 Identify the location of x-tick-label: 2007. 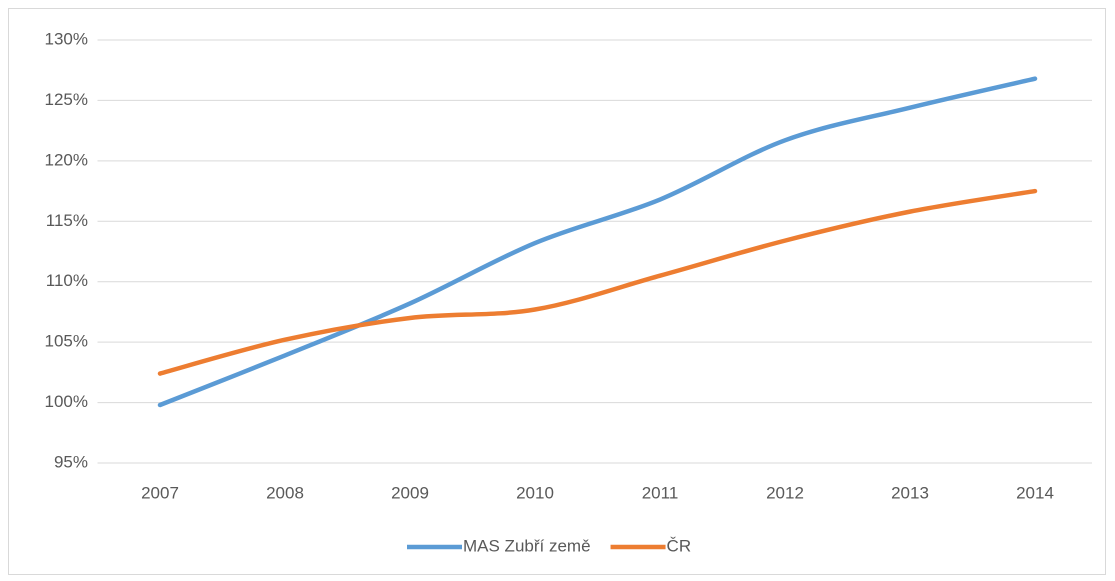
(160, 492).